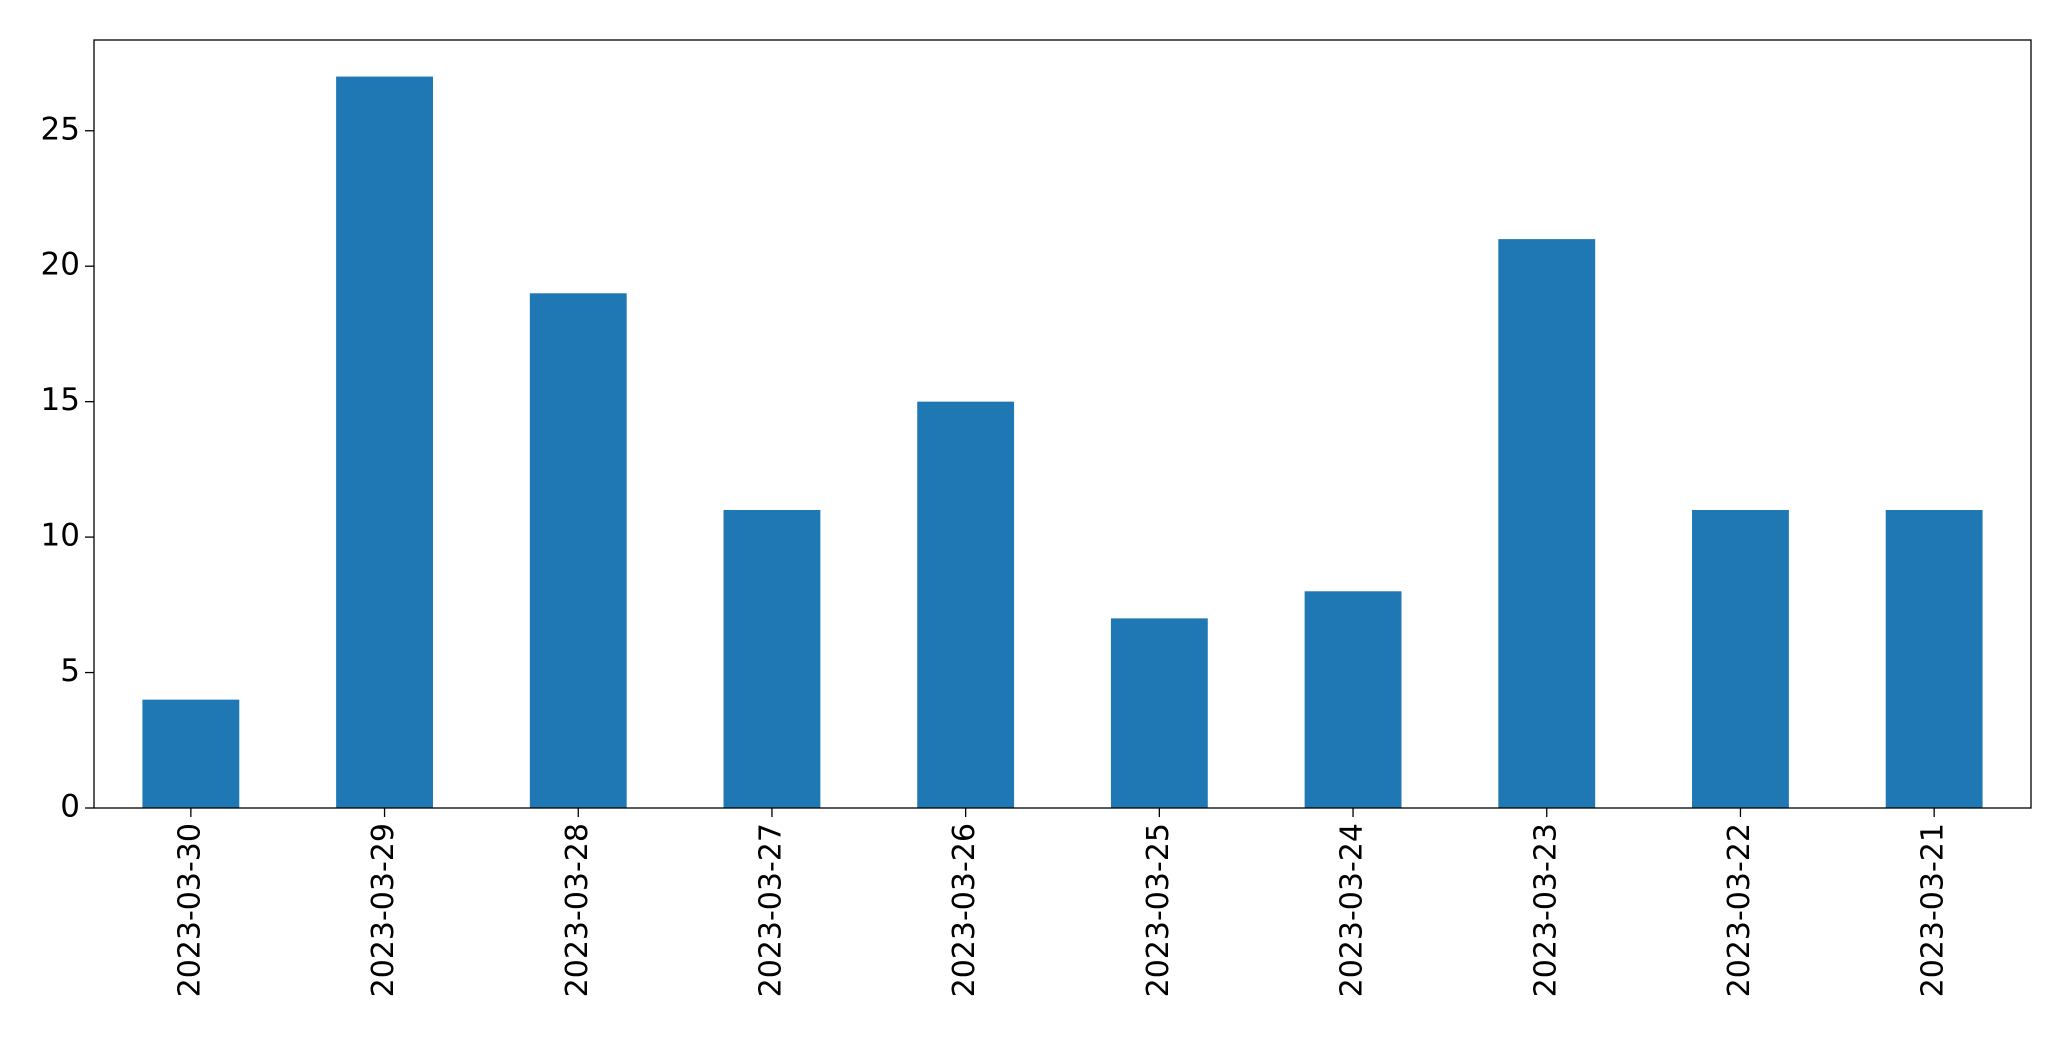 The image size is (2071, 1061). What do you see at coordinates (577, 910) in the screenshot?
I see `x-tick-label: 2023-03-28` at bounding box center [577, 910].